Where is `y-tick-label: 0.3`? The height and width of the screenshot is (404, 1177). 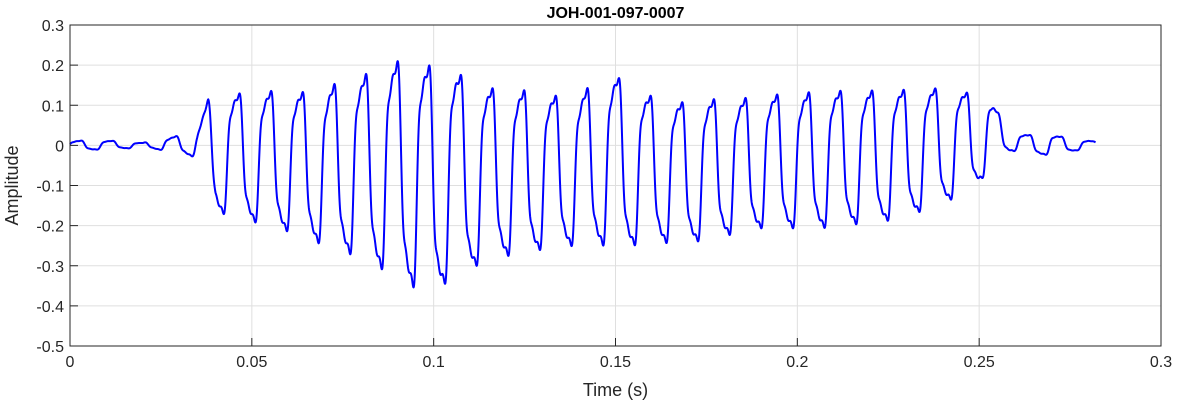 y-tick-label: 0.3 is located at coordinates (53, 26).